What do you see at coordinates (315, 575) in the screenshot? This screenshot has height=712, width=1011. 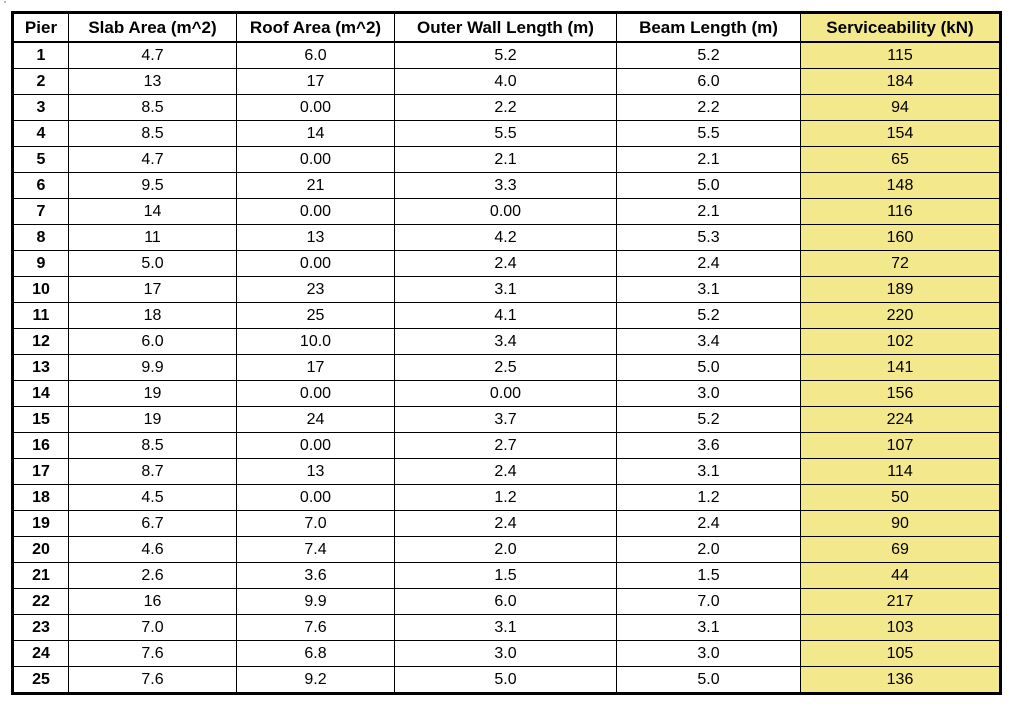 I see `cell-roof-area: 3.6` at bounding box center [315, 575].